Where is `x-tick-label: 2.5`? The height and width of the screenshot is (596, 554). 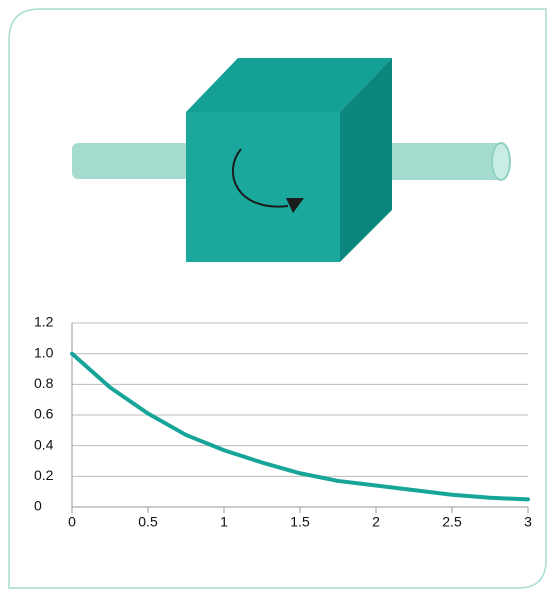 x-tick-label: 2.5 is located at coordinates (452, 522).